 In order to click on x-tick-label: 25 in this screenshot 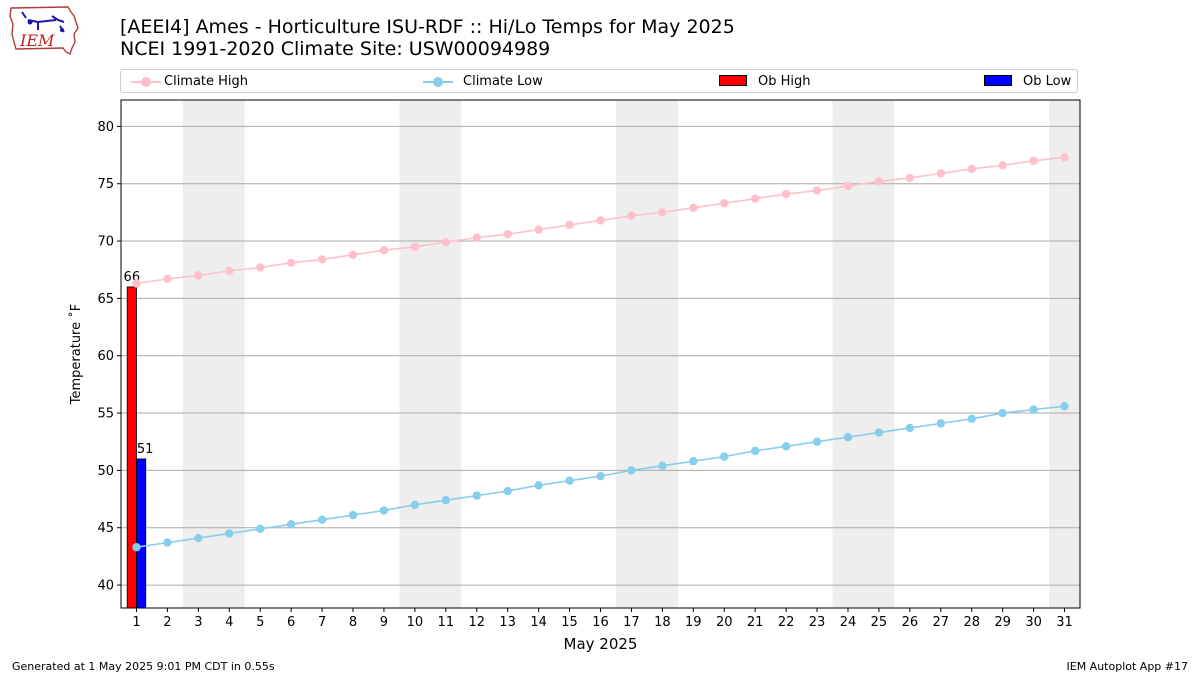, I will do `click(879, 622)`.